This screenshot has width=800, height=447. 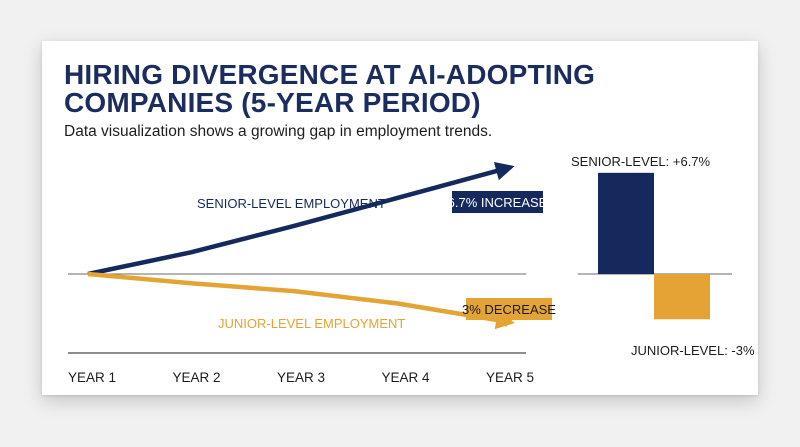 What do you see at coordinates (682, 297) in the screenshot?
I see `junior-bar` at bounding box center [682, 297].